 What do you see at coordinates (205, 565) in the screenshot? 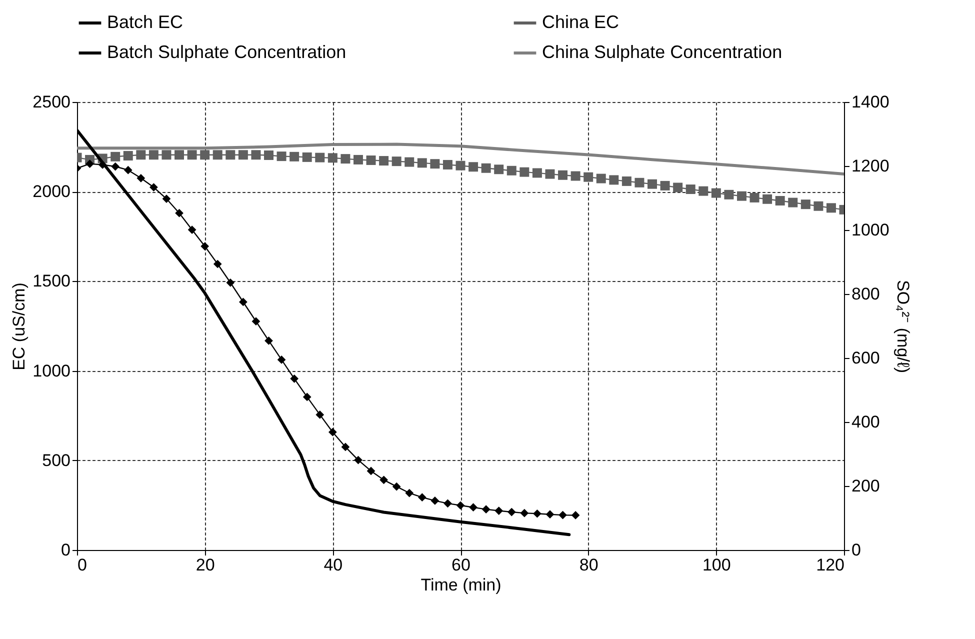
I see `x-tick-label: 20` at bounding box center [205, 565].